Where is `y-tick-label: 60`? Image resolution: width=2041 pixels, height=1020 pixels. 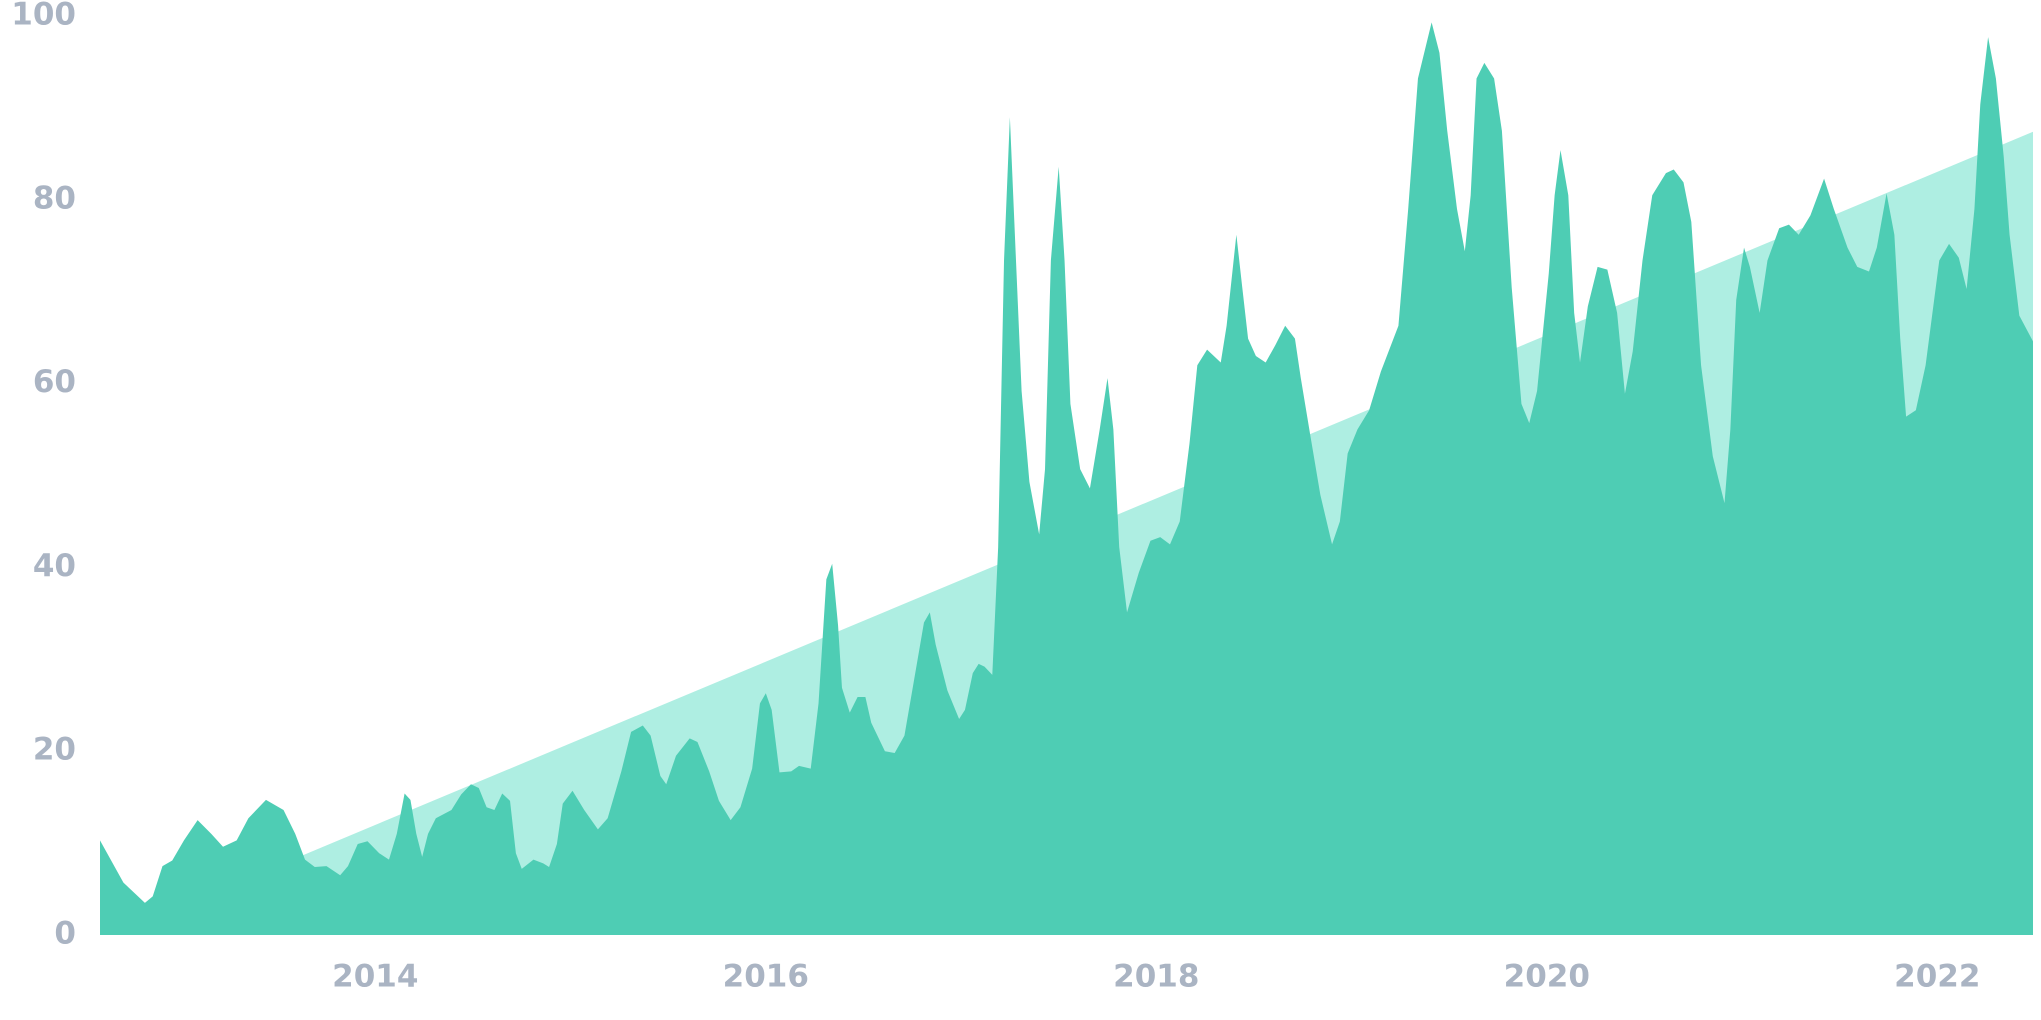 y-tick-label: 60 is located at coordinates (54, 382).